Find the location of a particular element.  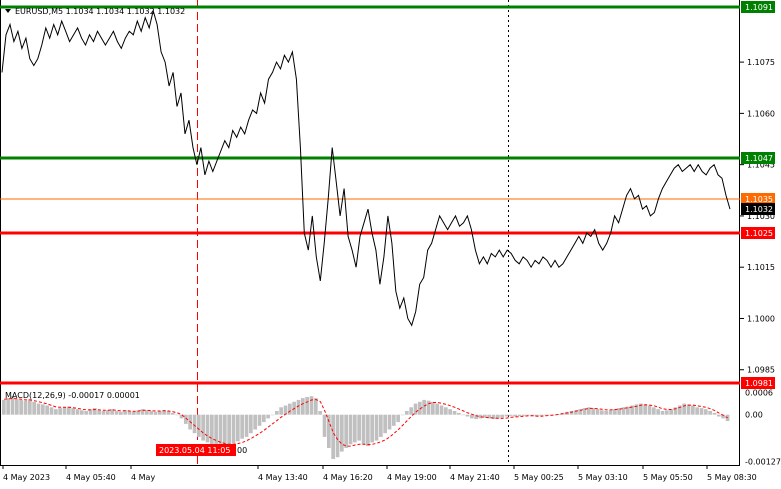

level-label-4: 1.0981 is located at coordinates (759, 383).